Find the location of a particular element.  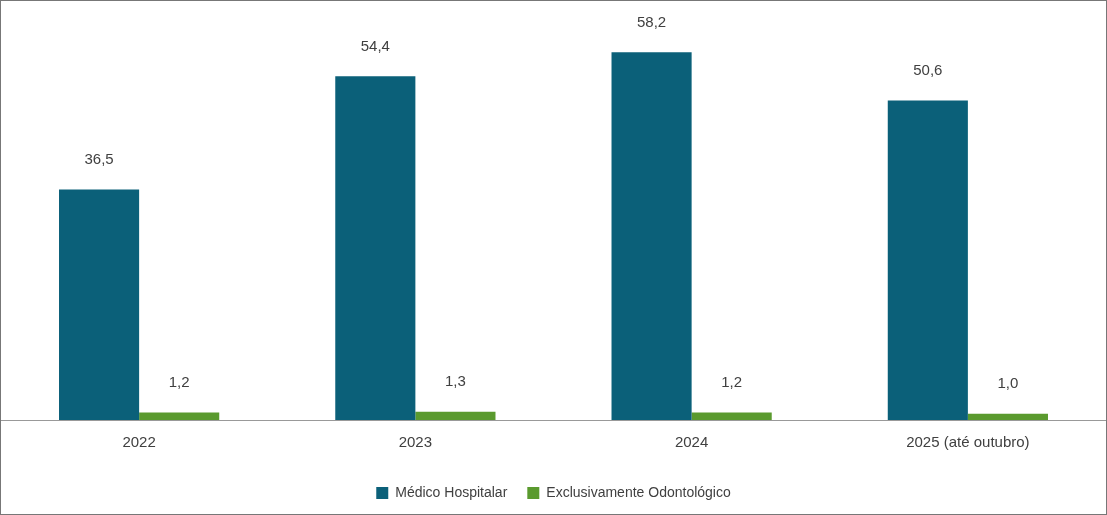

x-tick-label: 2022 is located at coordinates (139, 442).